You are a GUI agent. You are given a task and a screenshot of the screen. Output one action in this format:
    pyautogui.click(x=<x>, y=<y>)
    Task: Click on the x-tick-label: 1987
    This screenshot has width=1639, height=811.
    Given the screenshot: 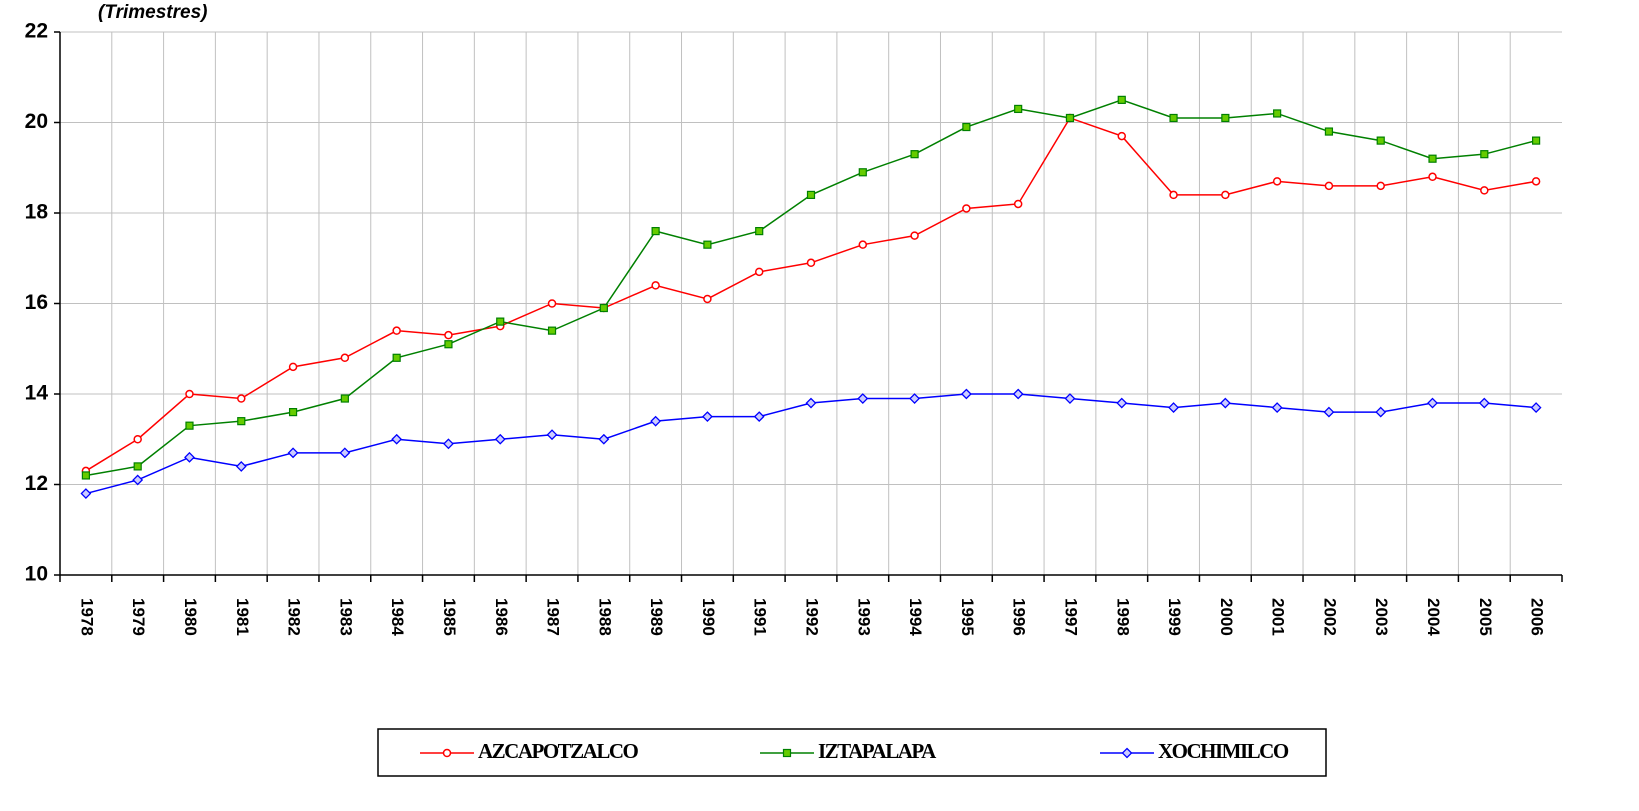 What is the action you would take?
    pyautogui.click(x=553, y=617)
    